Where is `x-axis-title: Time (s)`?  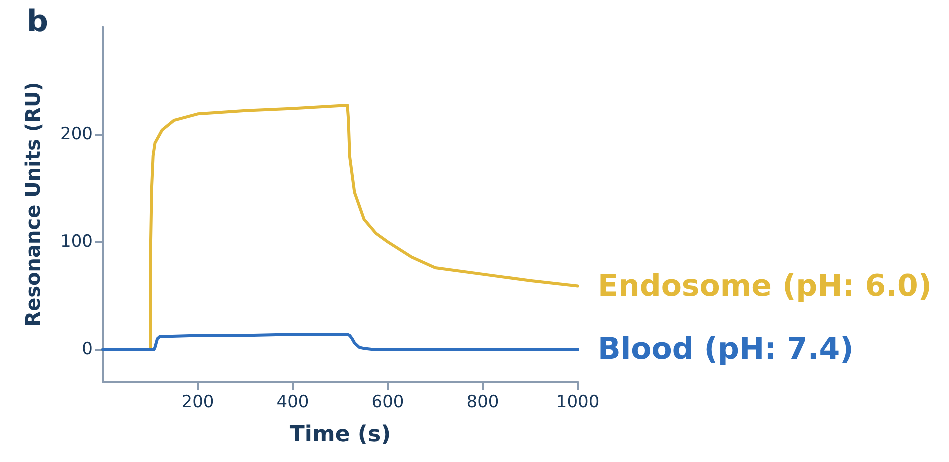
x-axis-title: Time (s) is located at coordinates (341, 435).